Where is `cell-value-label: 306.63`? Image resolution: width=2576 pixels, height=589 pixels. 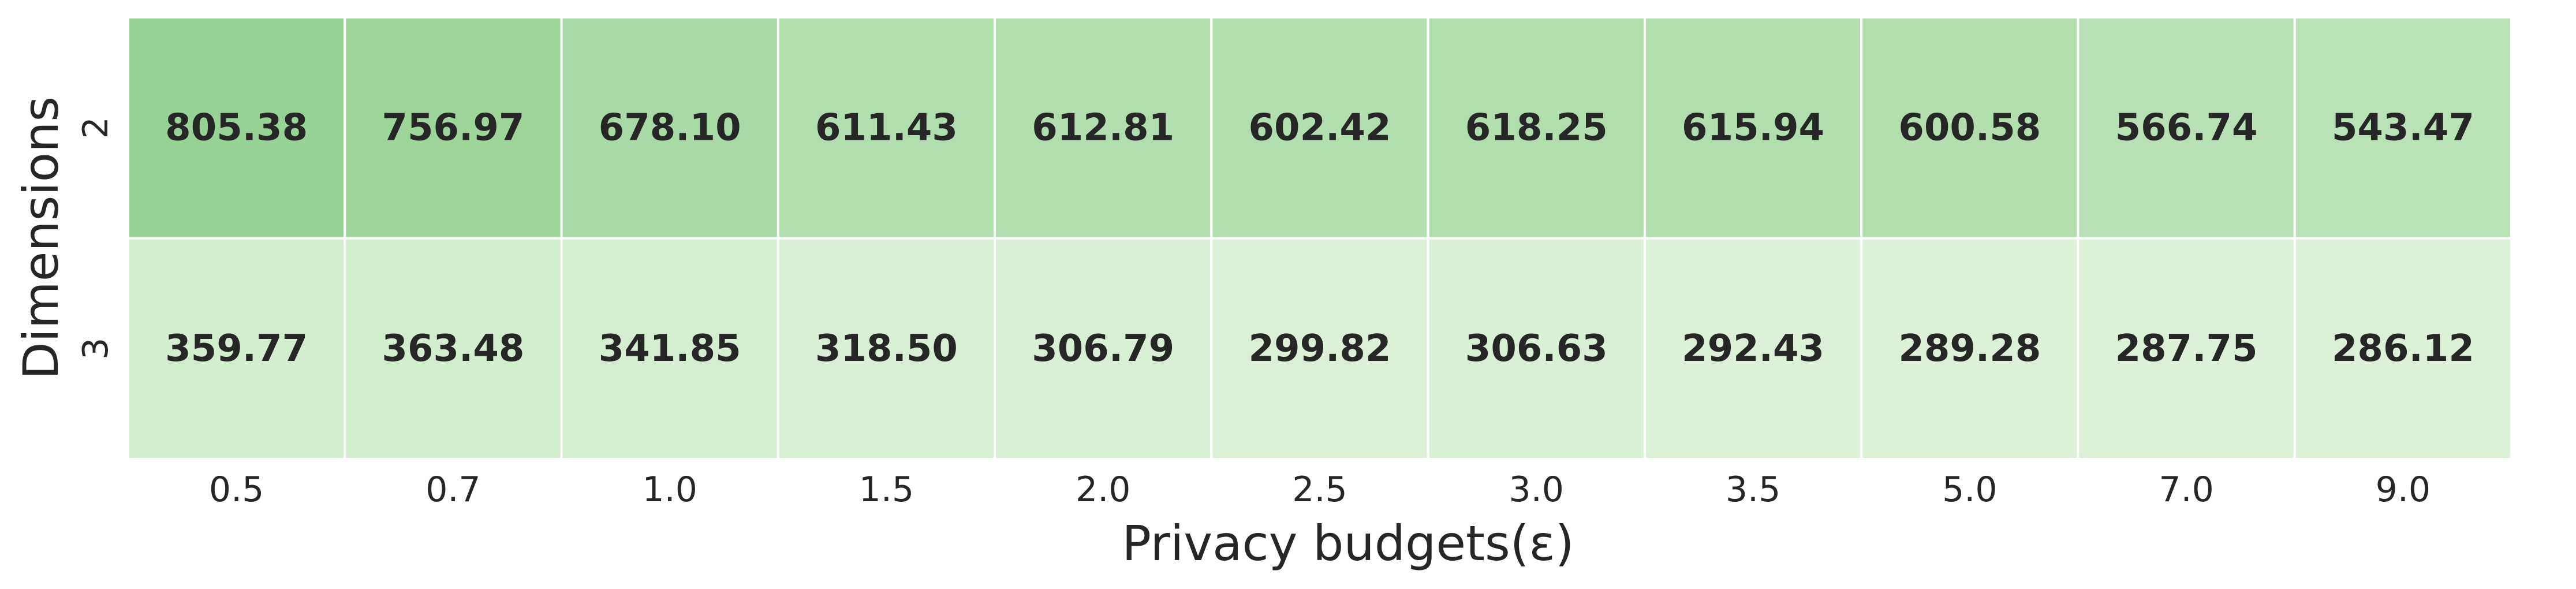
cell-value-label: 306.63 is located at coordinates (1536, 348).